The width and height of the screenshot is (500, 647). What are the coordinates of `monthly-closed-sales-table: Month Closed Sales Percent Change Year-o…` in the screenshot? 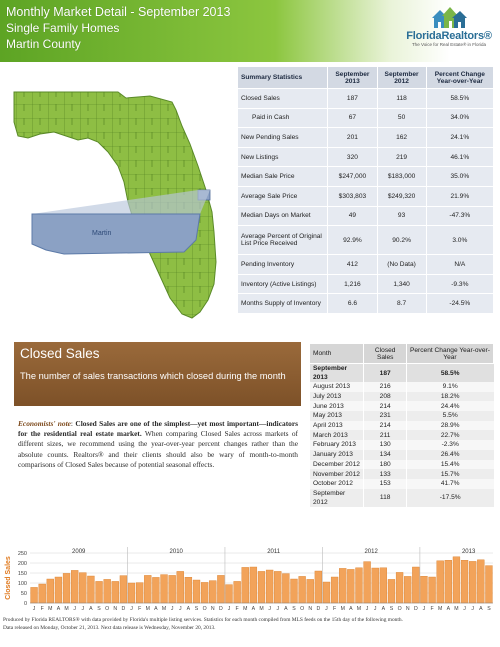 It's located at (401, 425).